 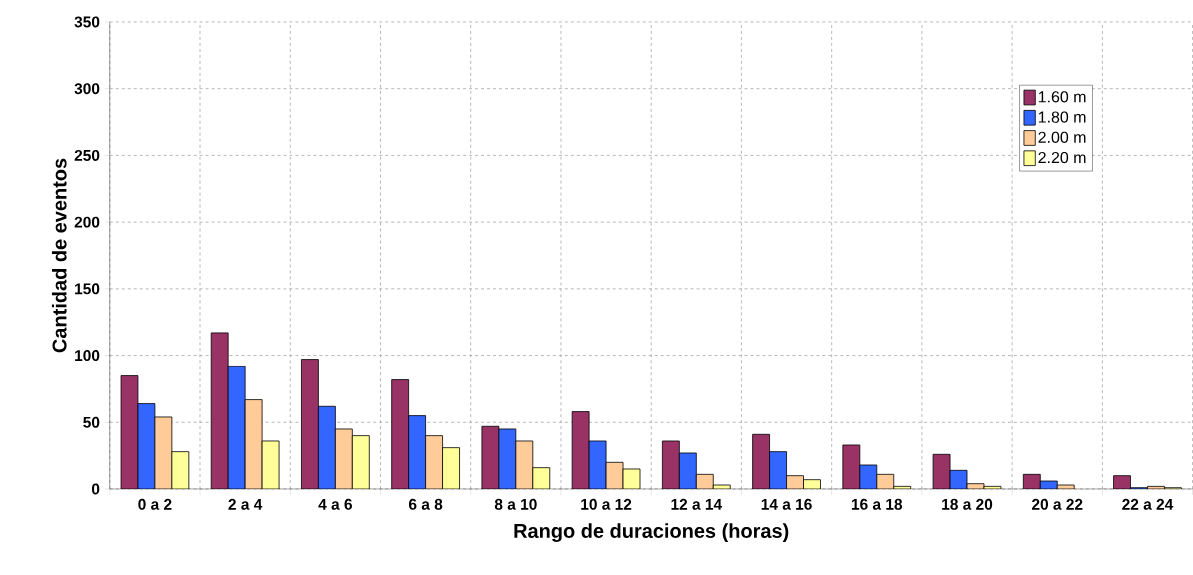 What do you see at coordinates (155, 504) in the screenshot?
I see `x-tick-label: 0 a 2` at bounding box center [155, 504].